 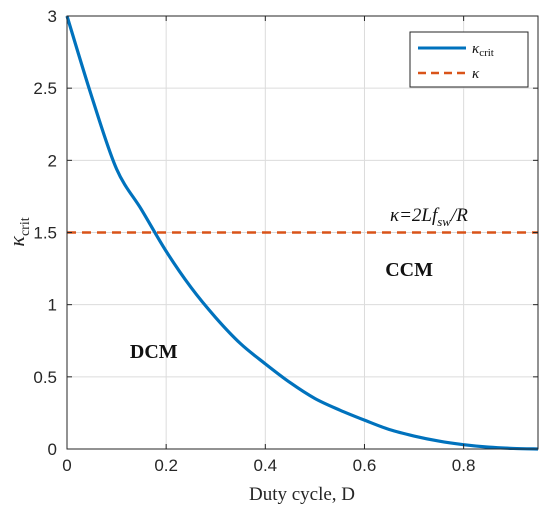 I want to click on x-tick-label: 0.4, so click(x=265, y=465).